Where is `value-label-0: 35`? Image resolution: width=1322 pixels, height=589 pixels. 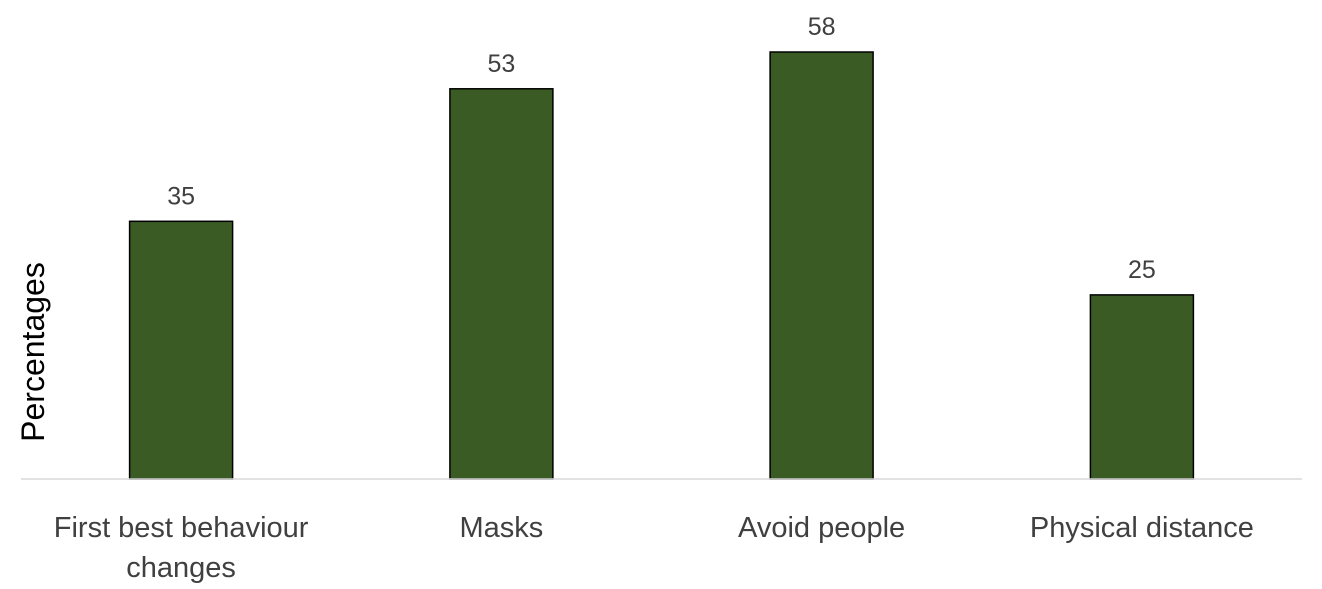 value-label-0: 35 is located at coordinates (181, 196).